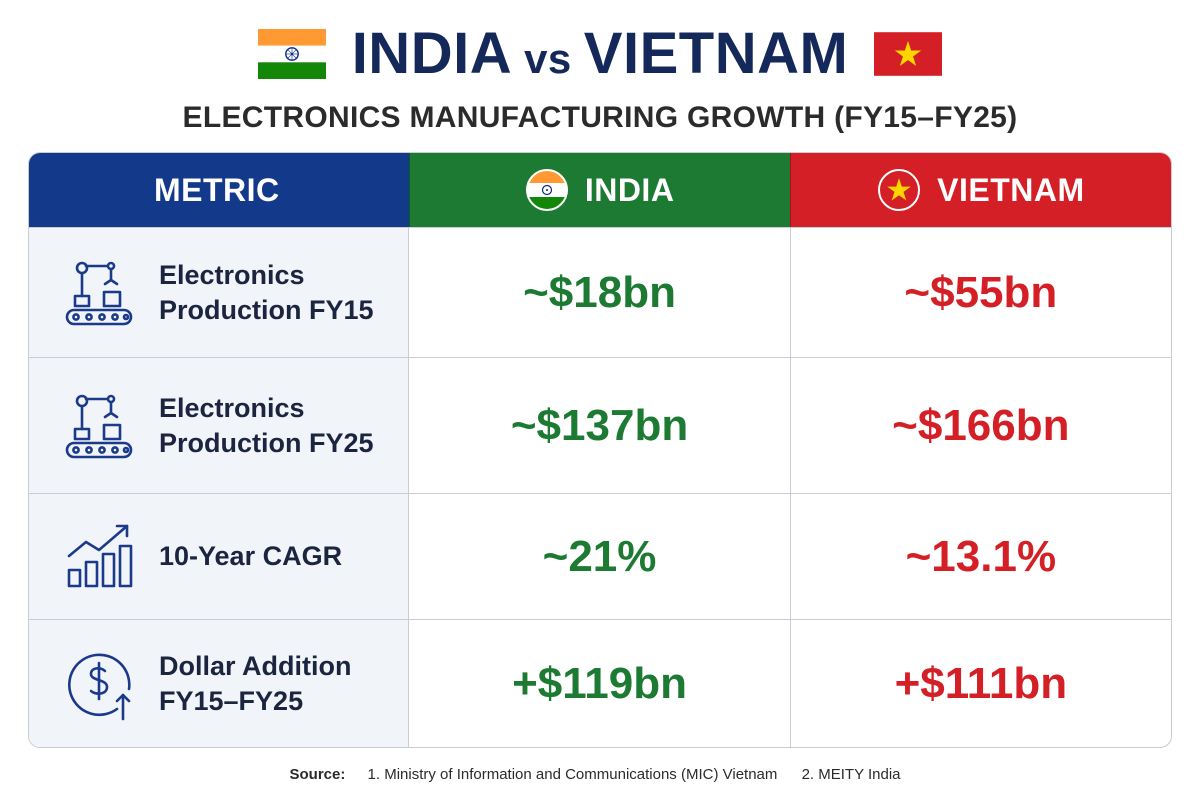 This screenshot has width=1200, height=800. I want to click on title-vietnam: VIETNAM, so click(716, 53).